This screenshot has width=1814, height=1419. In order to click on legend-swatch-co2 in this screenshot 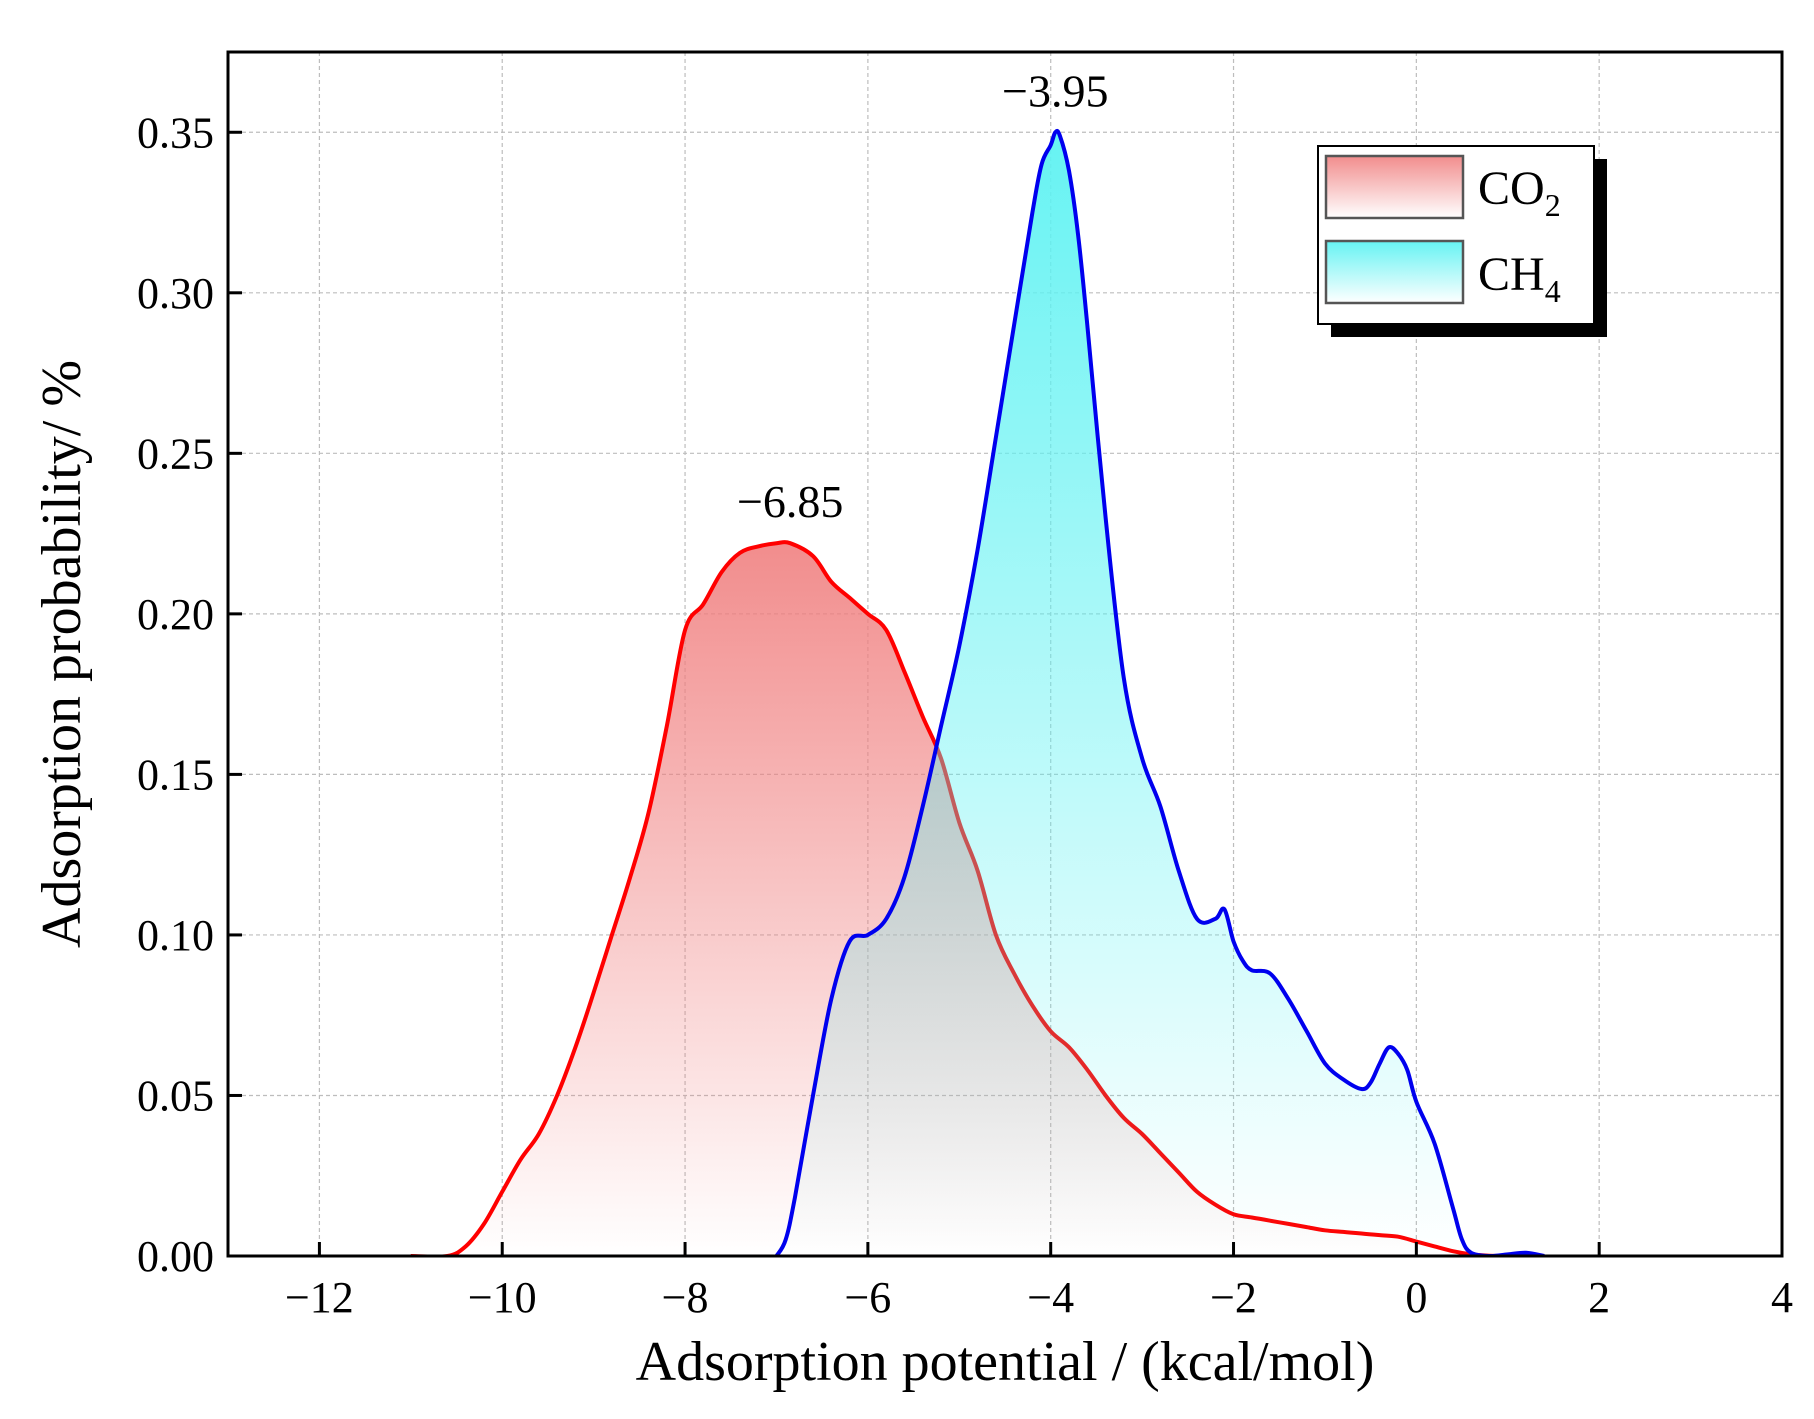, I will do `click(1394, 187)`.